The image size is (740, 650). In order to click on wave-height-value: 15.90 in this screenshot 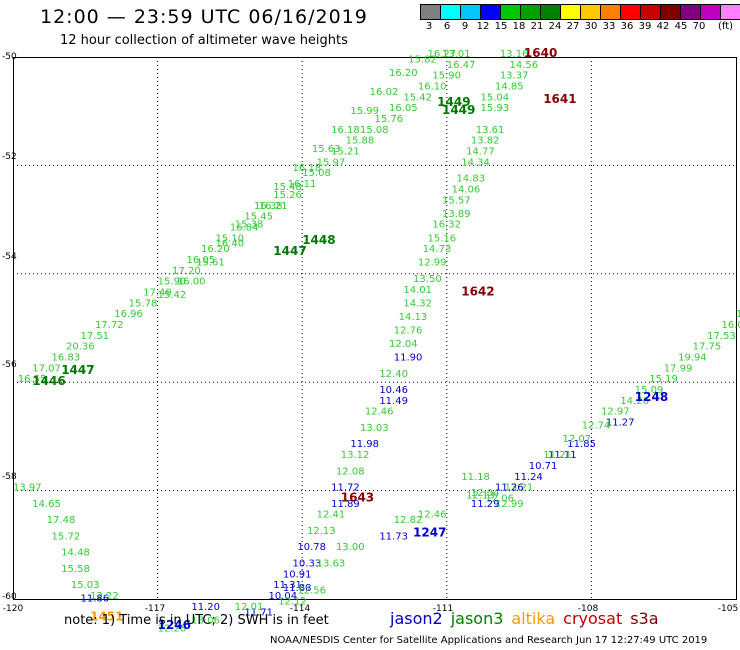, I will do `click(172, 282)`.